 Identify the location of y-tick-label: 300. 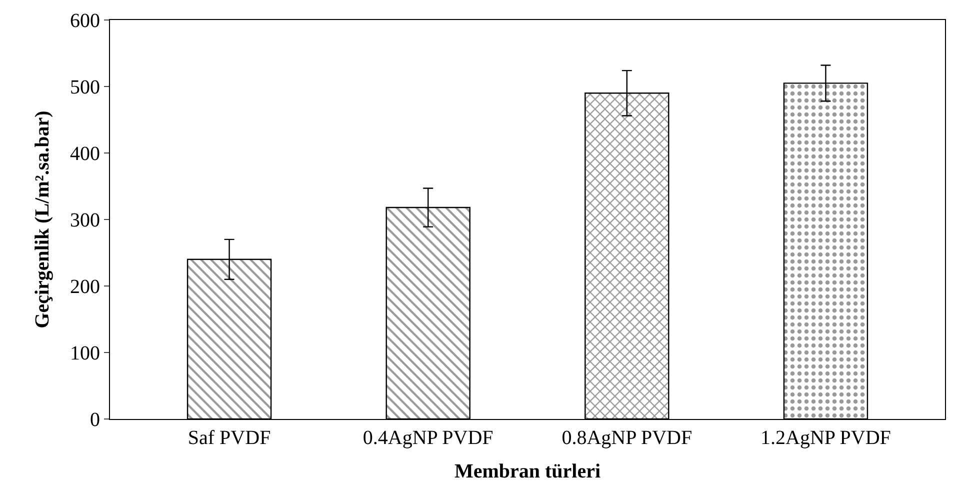
(85, 221).